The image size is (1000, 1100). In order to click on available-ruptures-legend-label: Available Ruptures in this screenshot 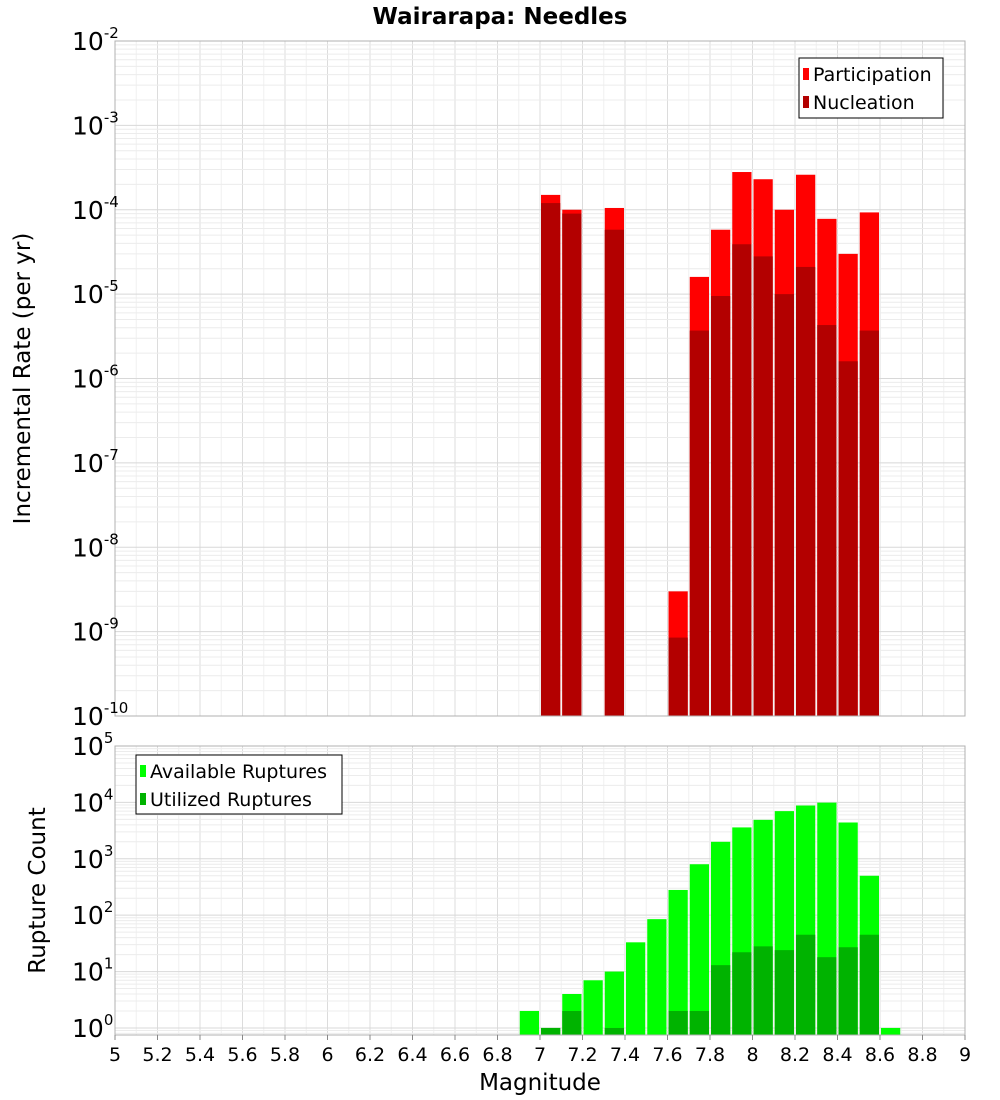, I will do `click(238, 772)`.